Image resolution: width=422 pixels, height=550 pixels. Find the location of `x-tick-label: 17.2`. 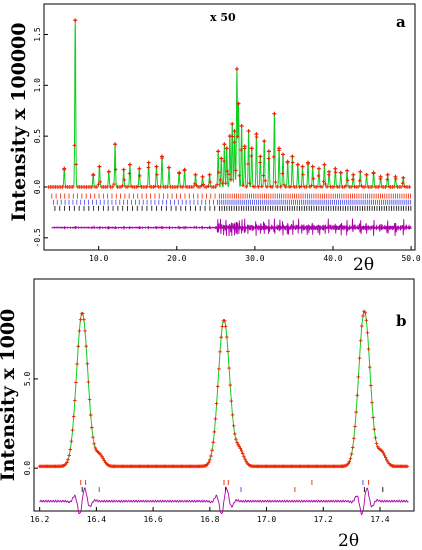

x-tick-label: 17.2 is located at coordinates (323, 519).